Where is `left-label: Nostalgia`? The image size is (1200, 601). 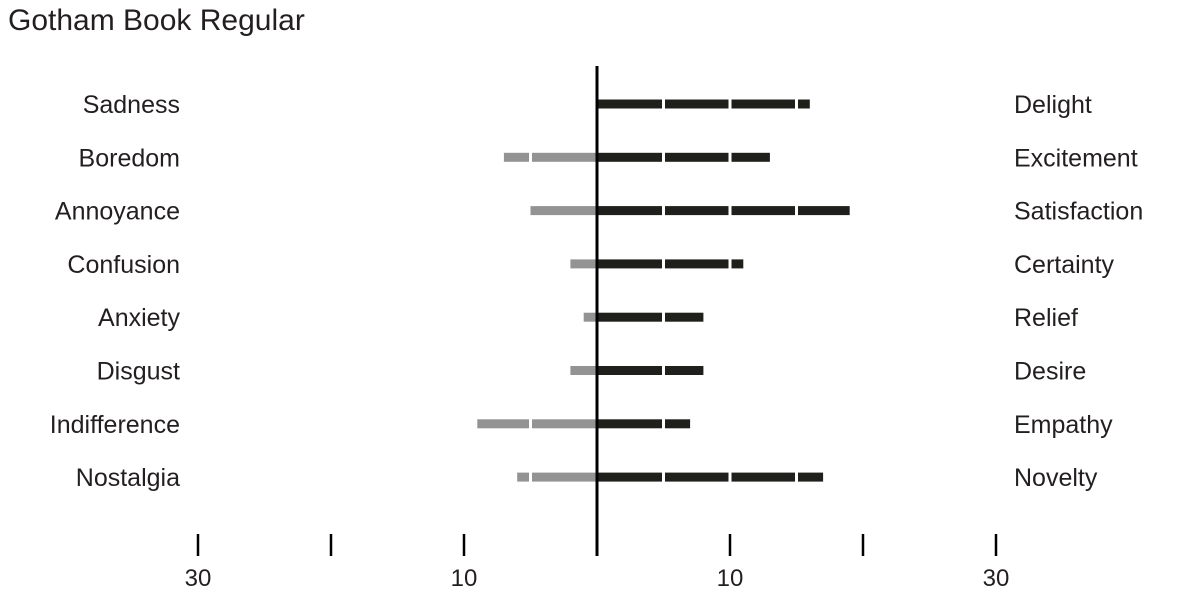
left-label: Nostalgia is located at coordinates (128, 478).